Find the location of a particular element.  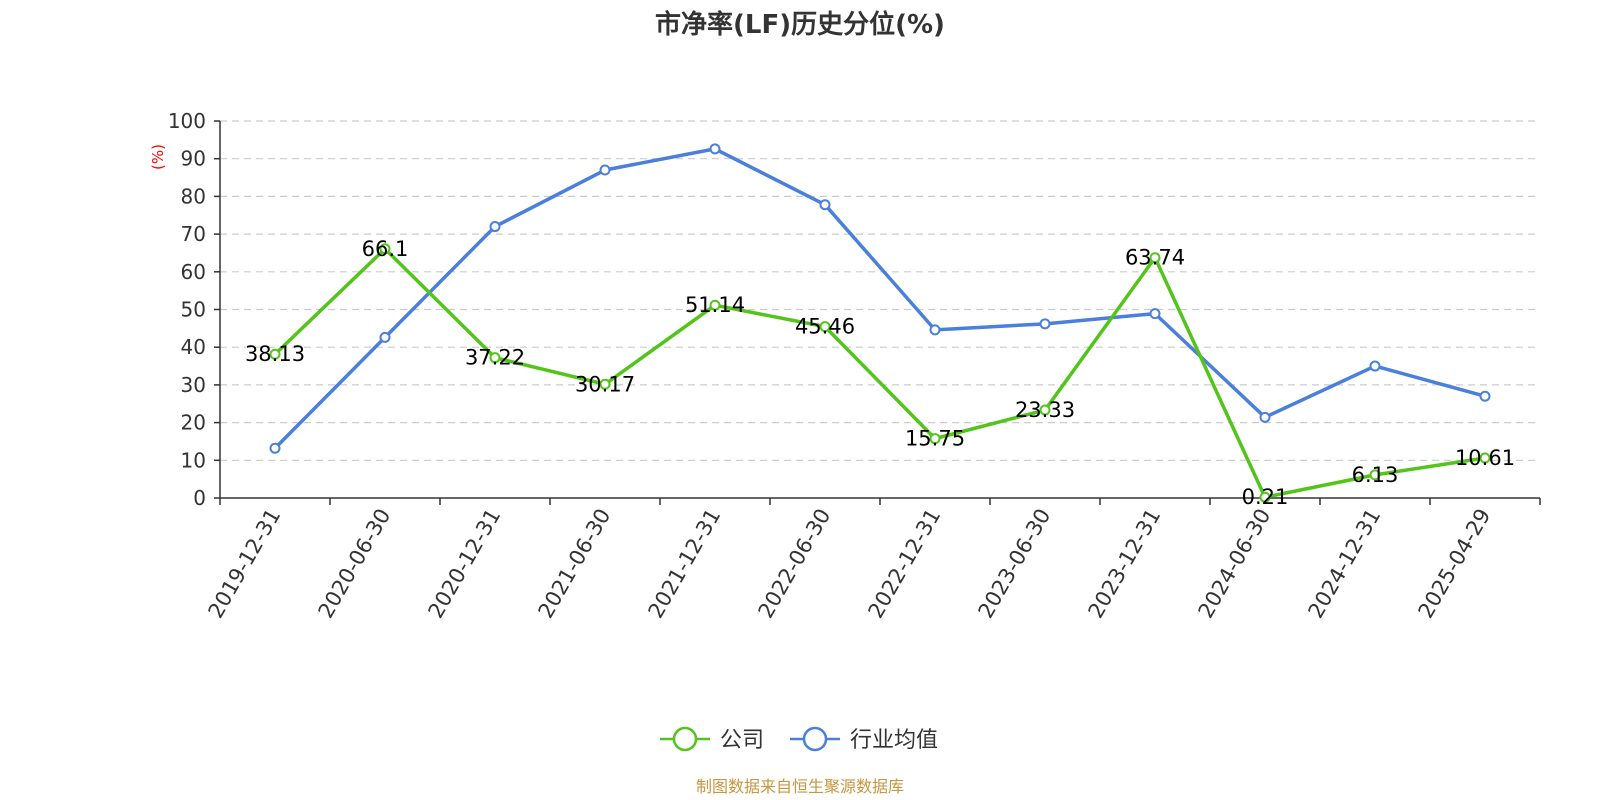

source-note: 制图数据来自恒生聚源数据库 is located at coordinates (800, 786).